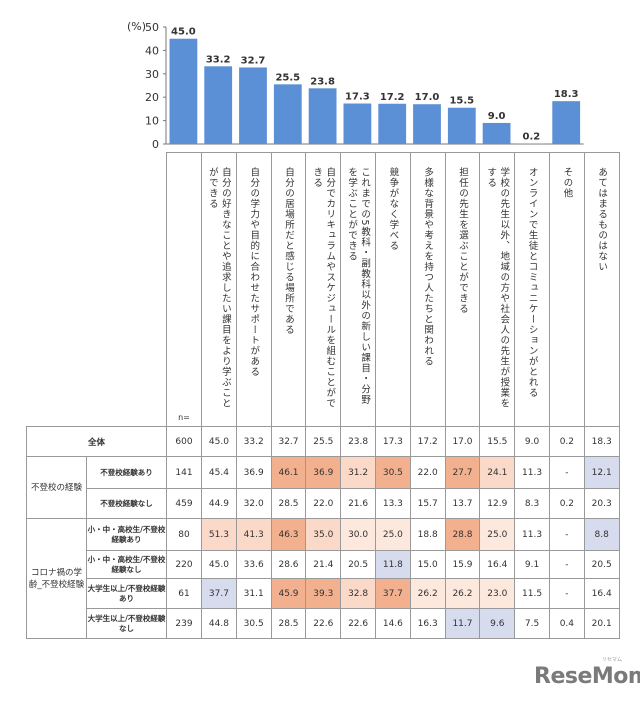 This screenshot has height=703, width=640. Describe the element at coordinates (155, 144) in the screenshot. I see `y-tick-label: 0` at that location.